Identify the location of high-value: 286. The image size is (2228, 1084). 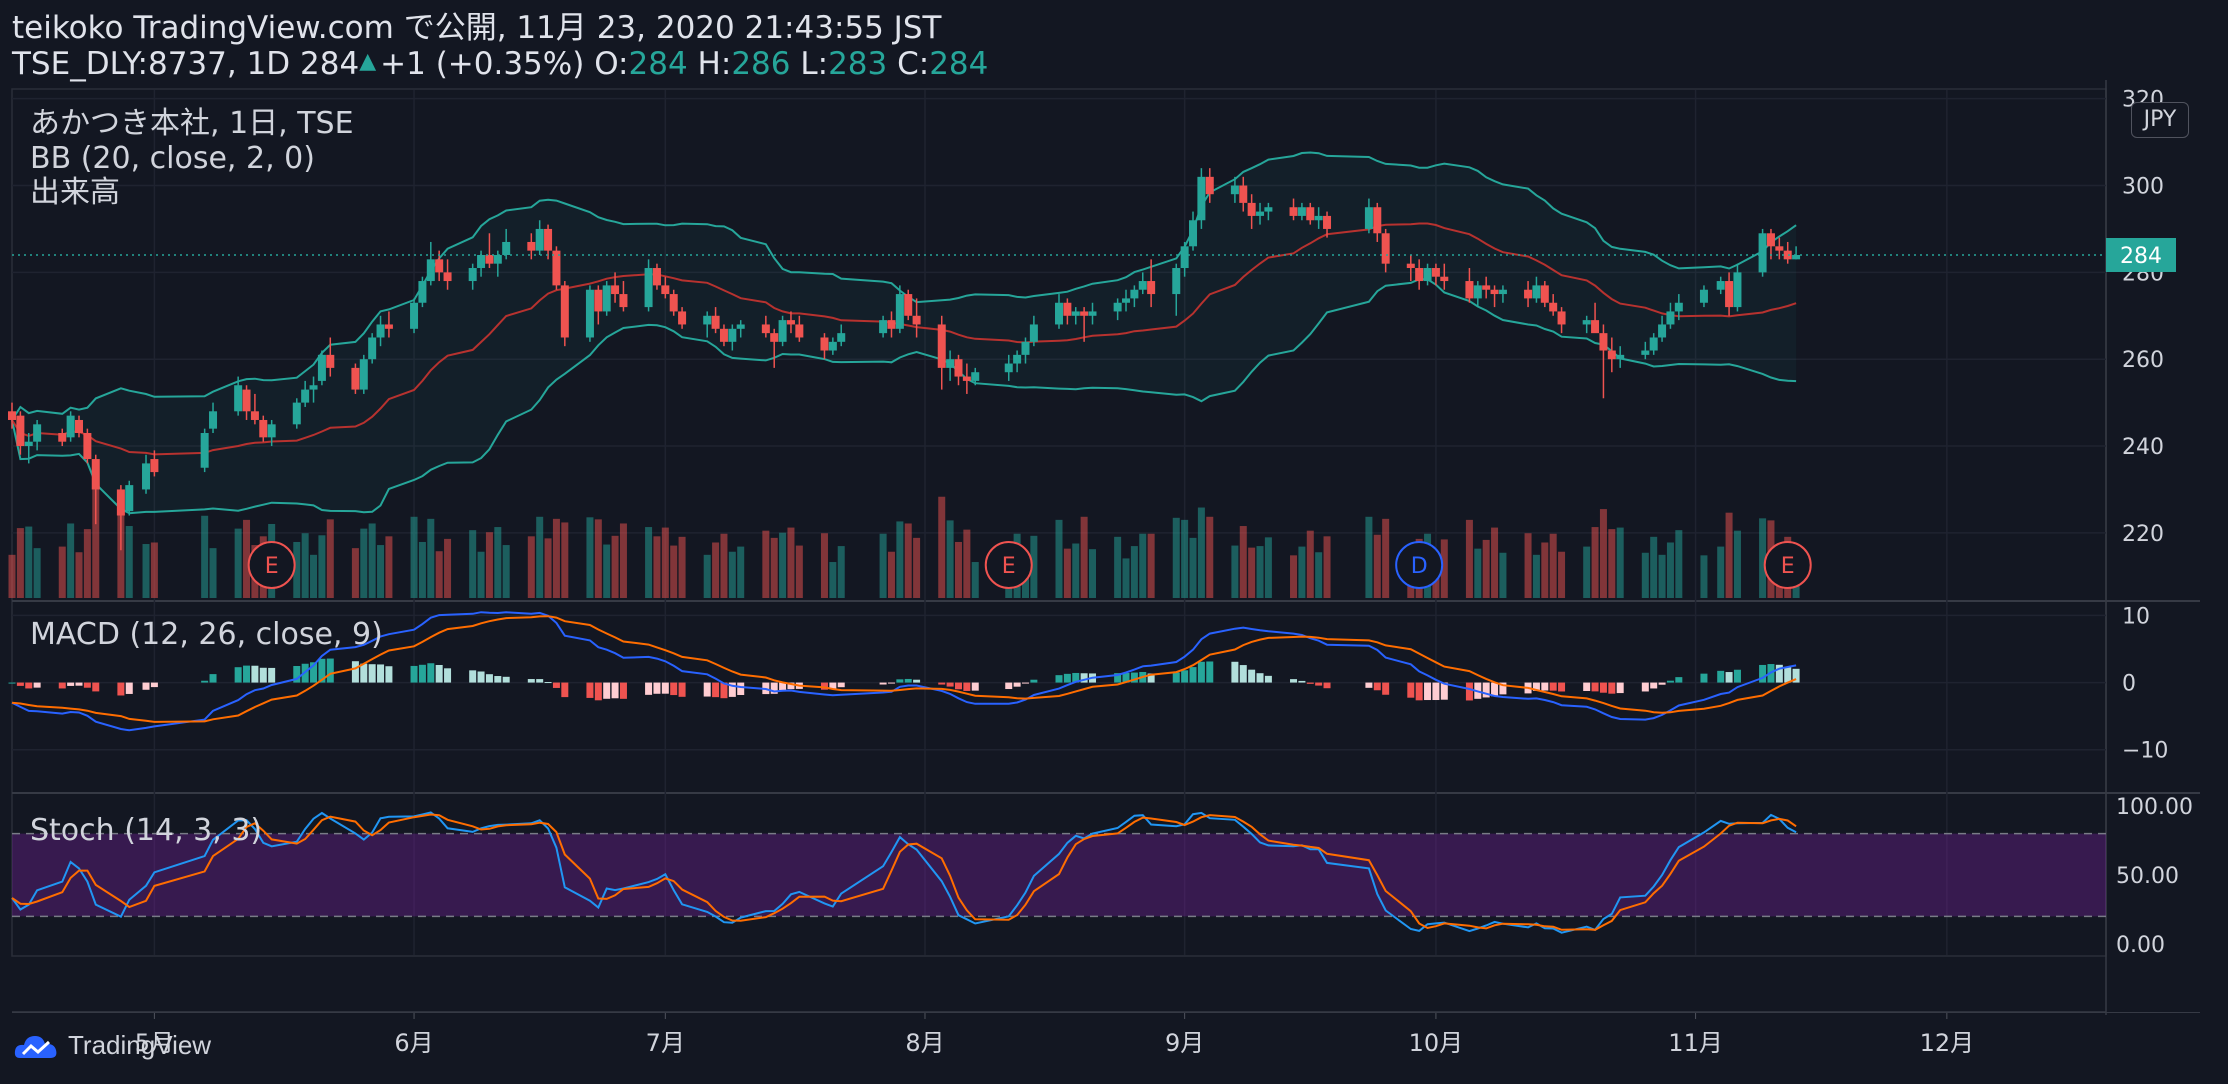
(761, 64).